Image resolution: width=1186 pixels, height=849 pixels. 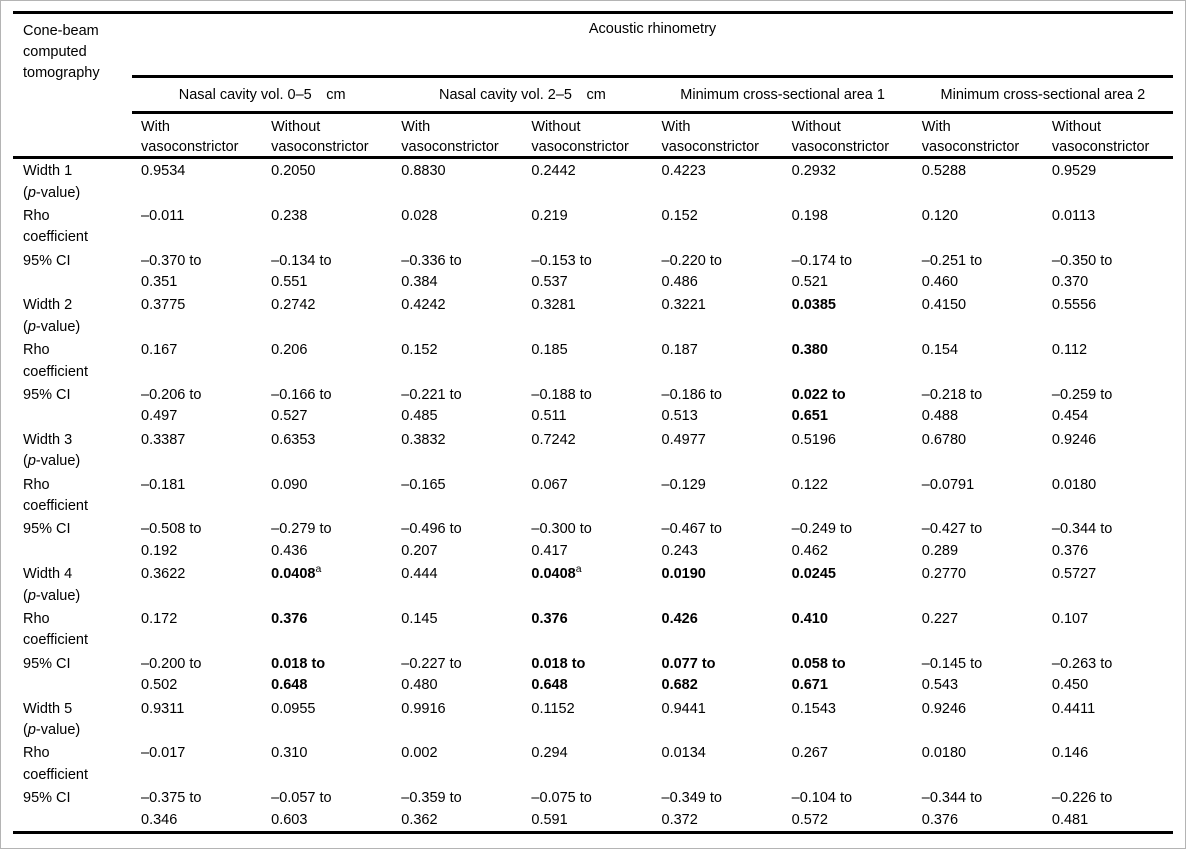 I want to click on value-cell: –0.370 to 0.351, so click(x=171, y=271).